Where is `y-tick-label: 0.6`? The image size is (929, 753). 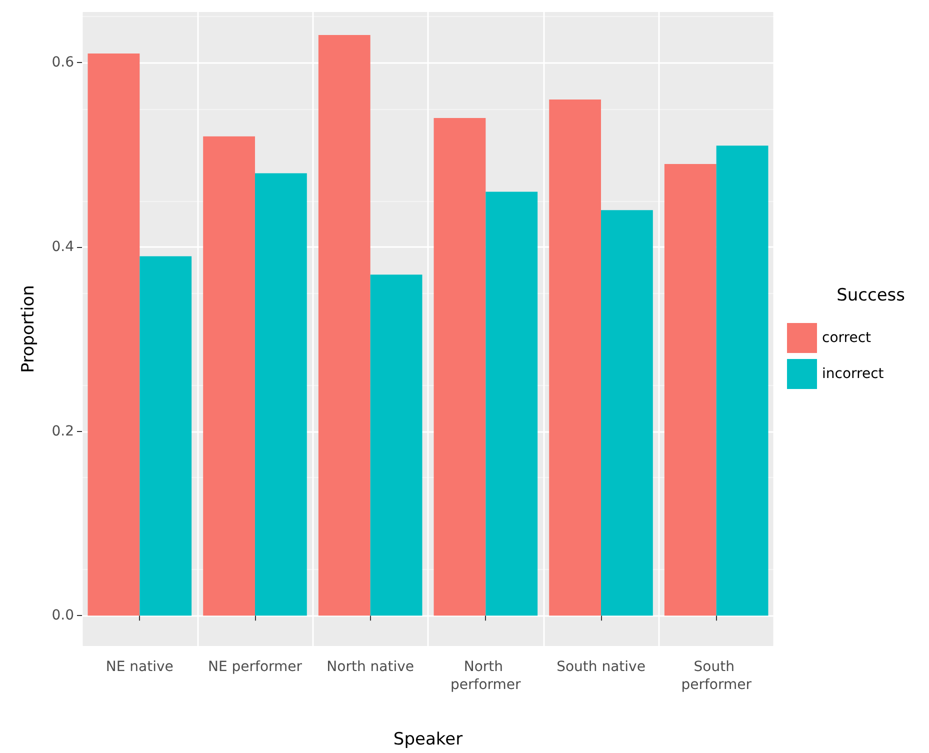
y-tick-label: 0.6 is located at coordinates (63, 62).